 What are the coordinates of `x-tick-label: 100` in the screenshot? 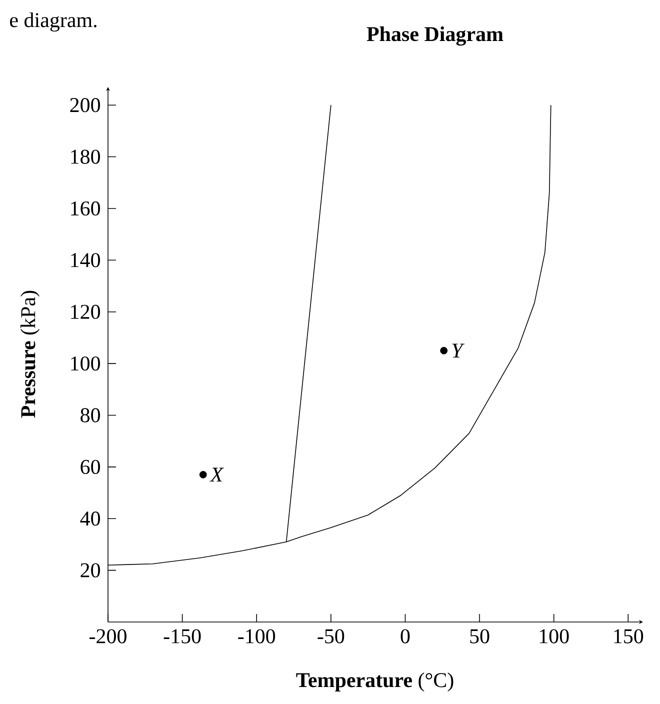 It's located at (554, 636).